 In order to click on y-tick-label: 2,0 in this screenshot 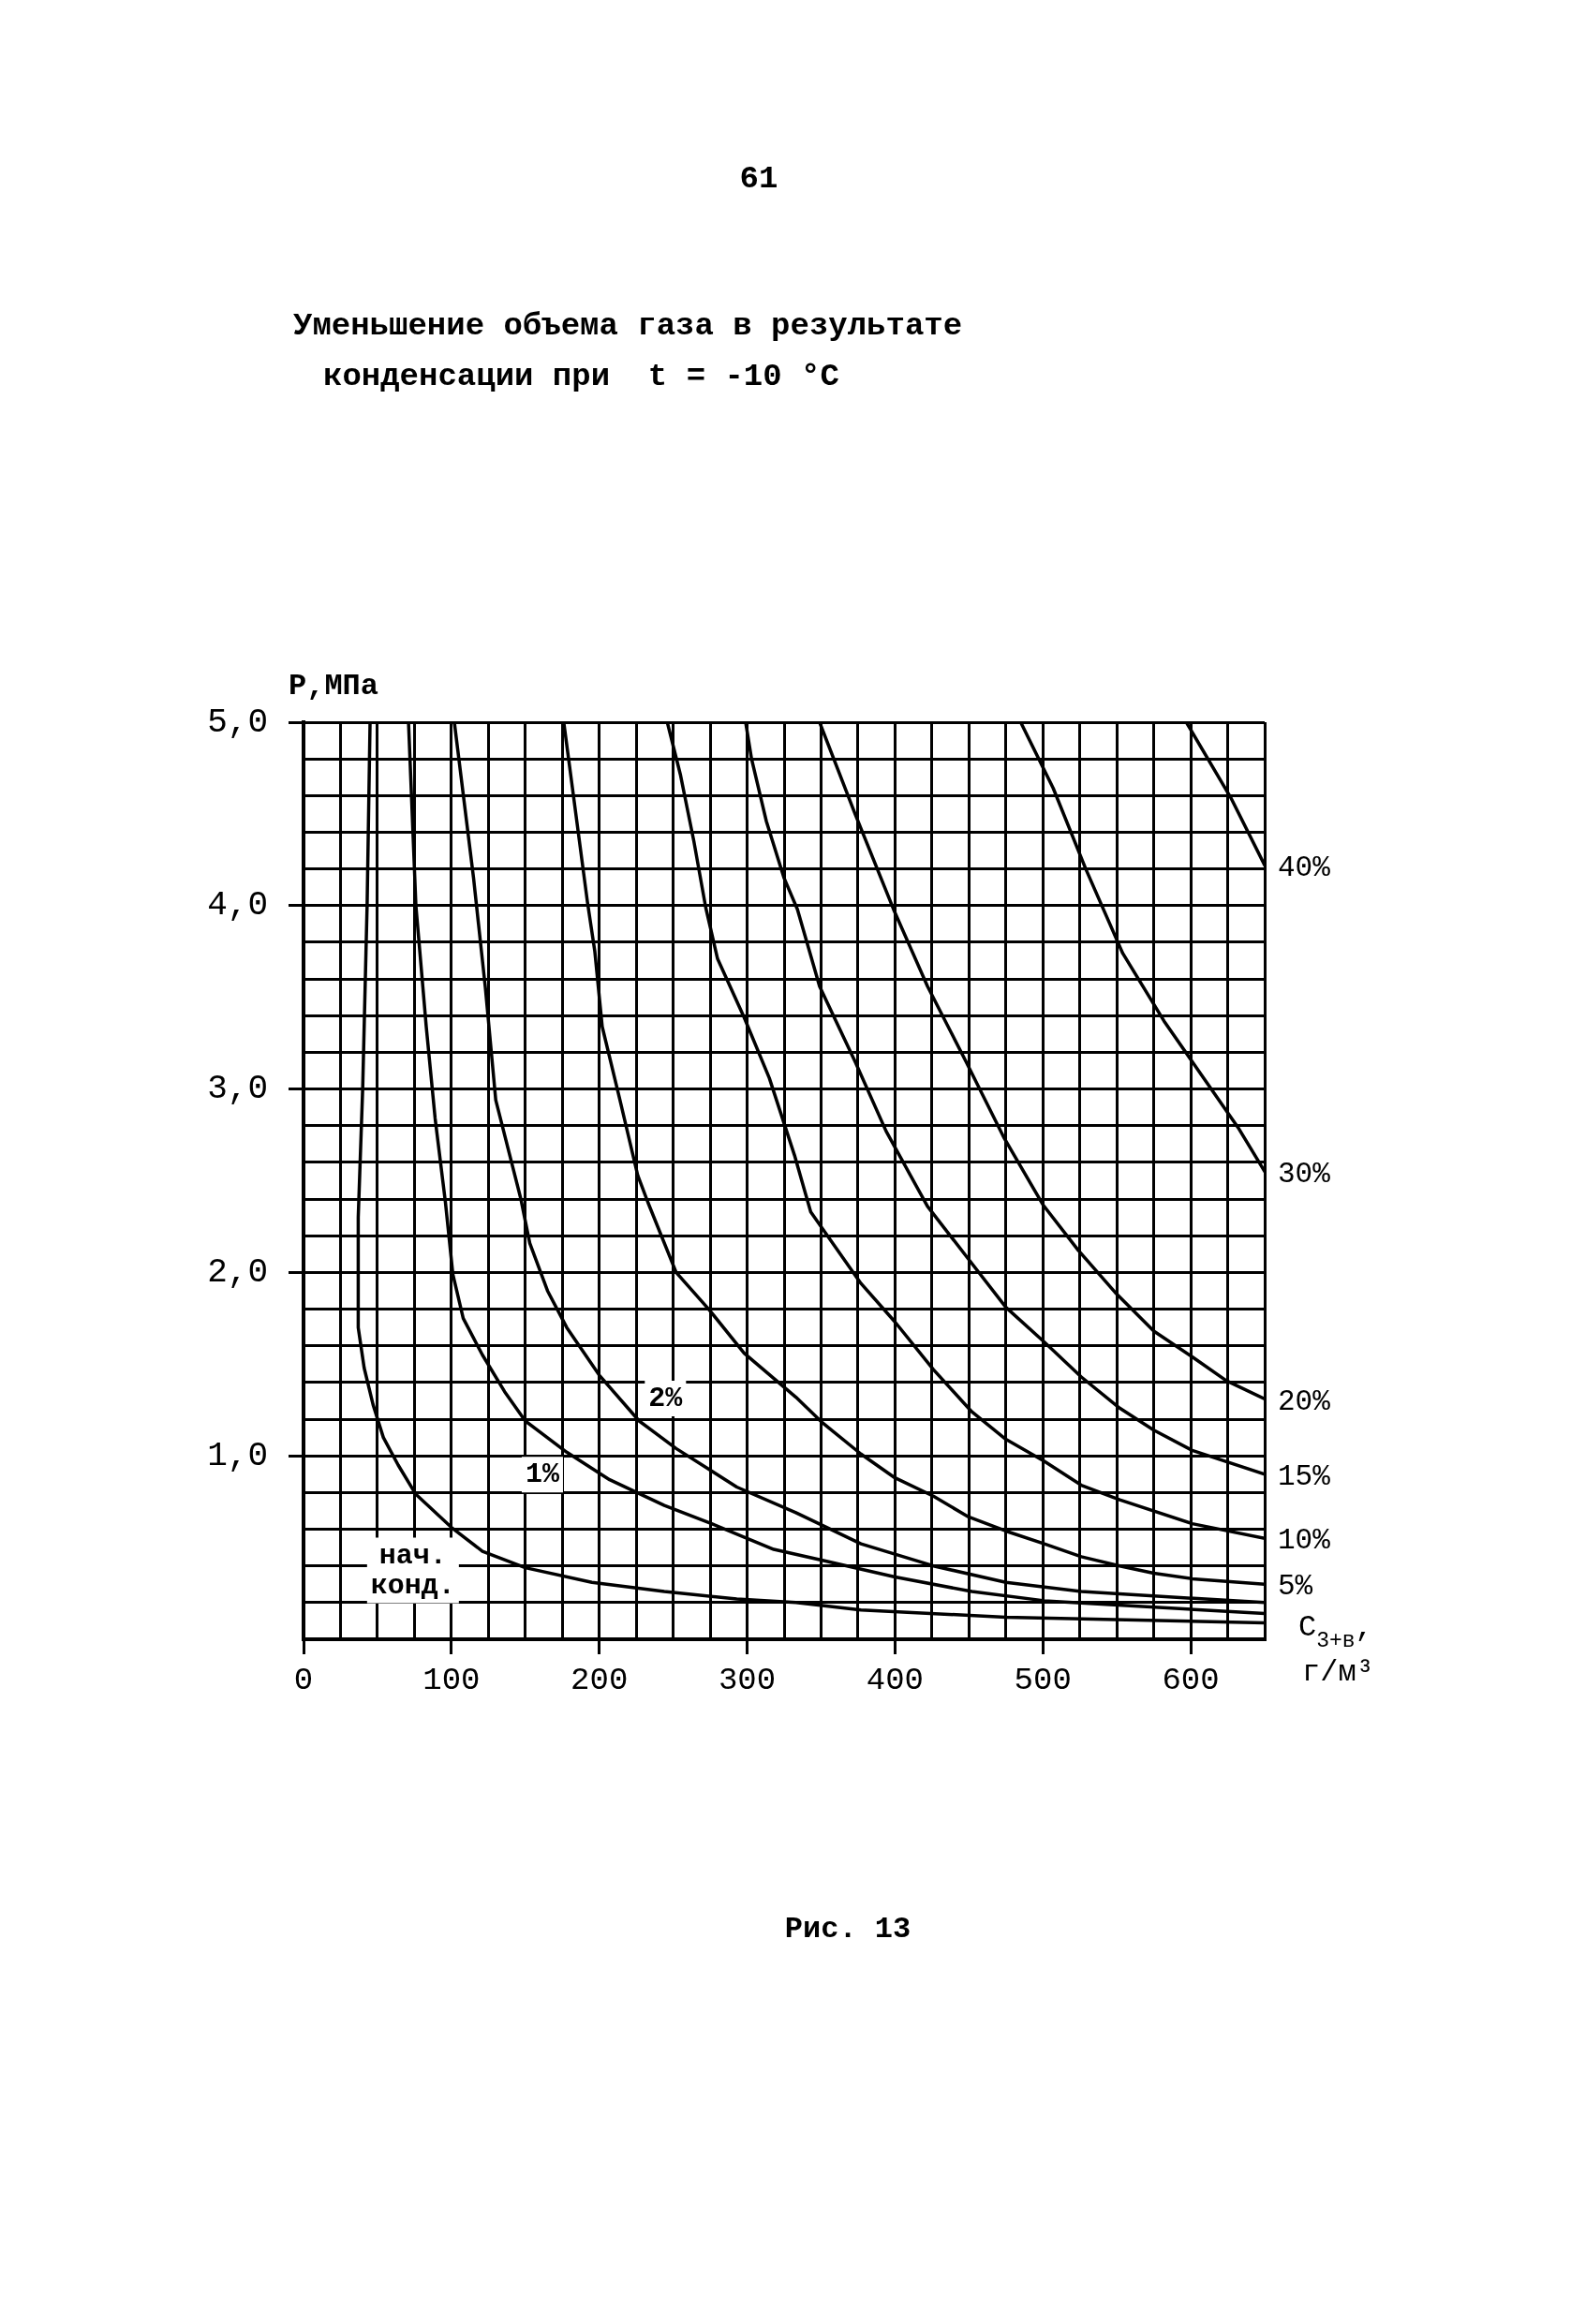, I will do `click(238, 1272)`.